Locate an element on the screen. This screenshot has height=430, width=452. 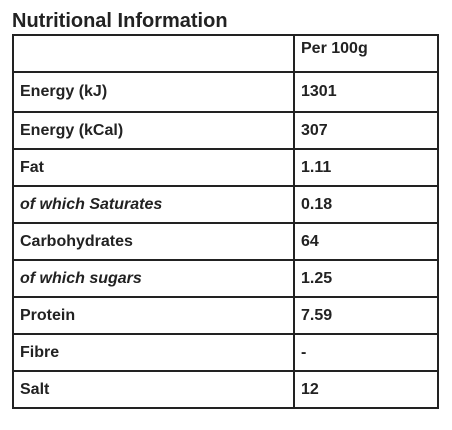
row-label: Fibre is located at coordinates (153, 352).